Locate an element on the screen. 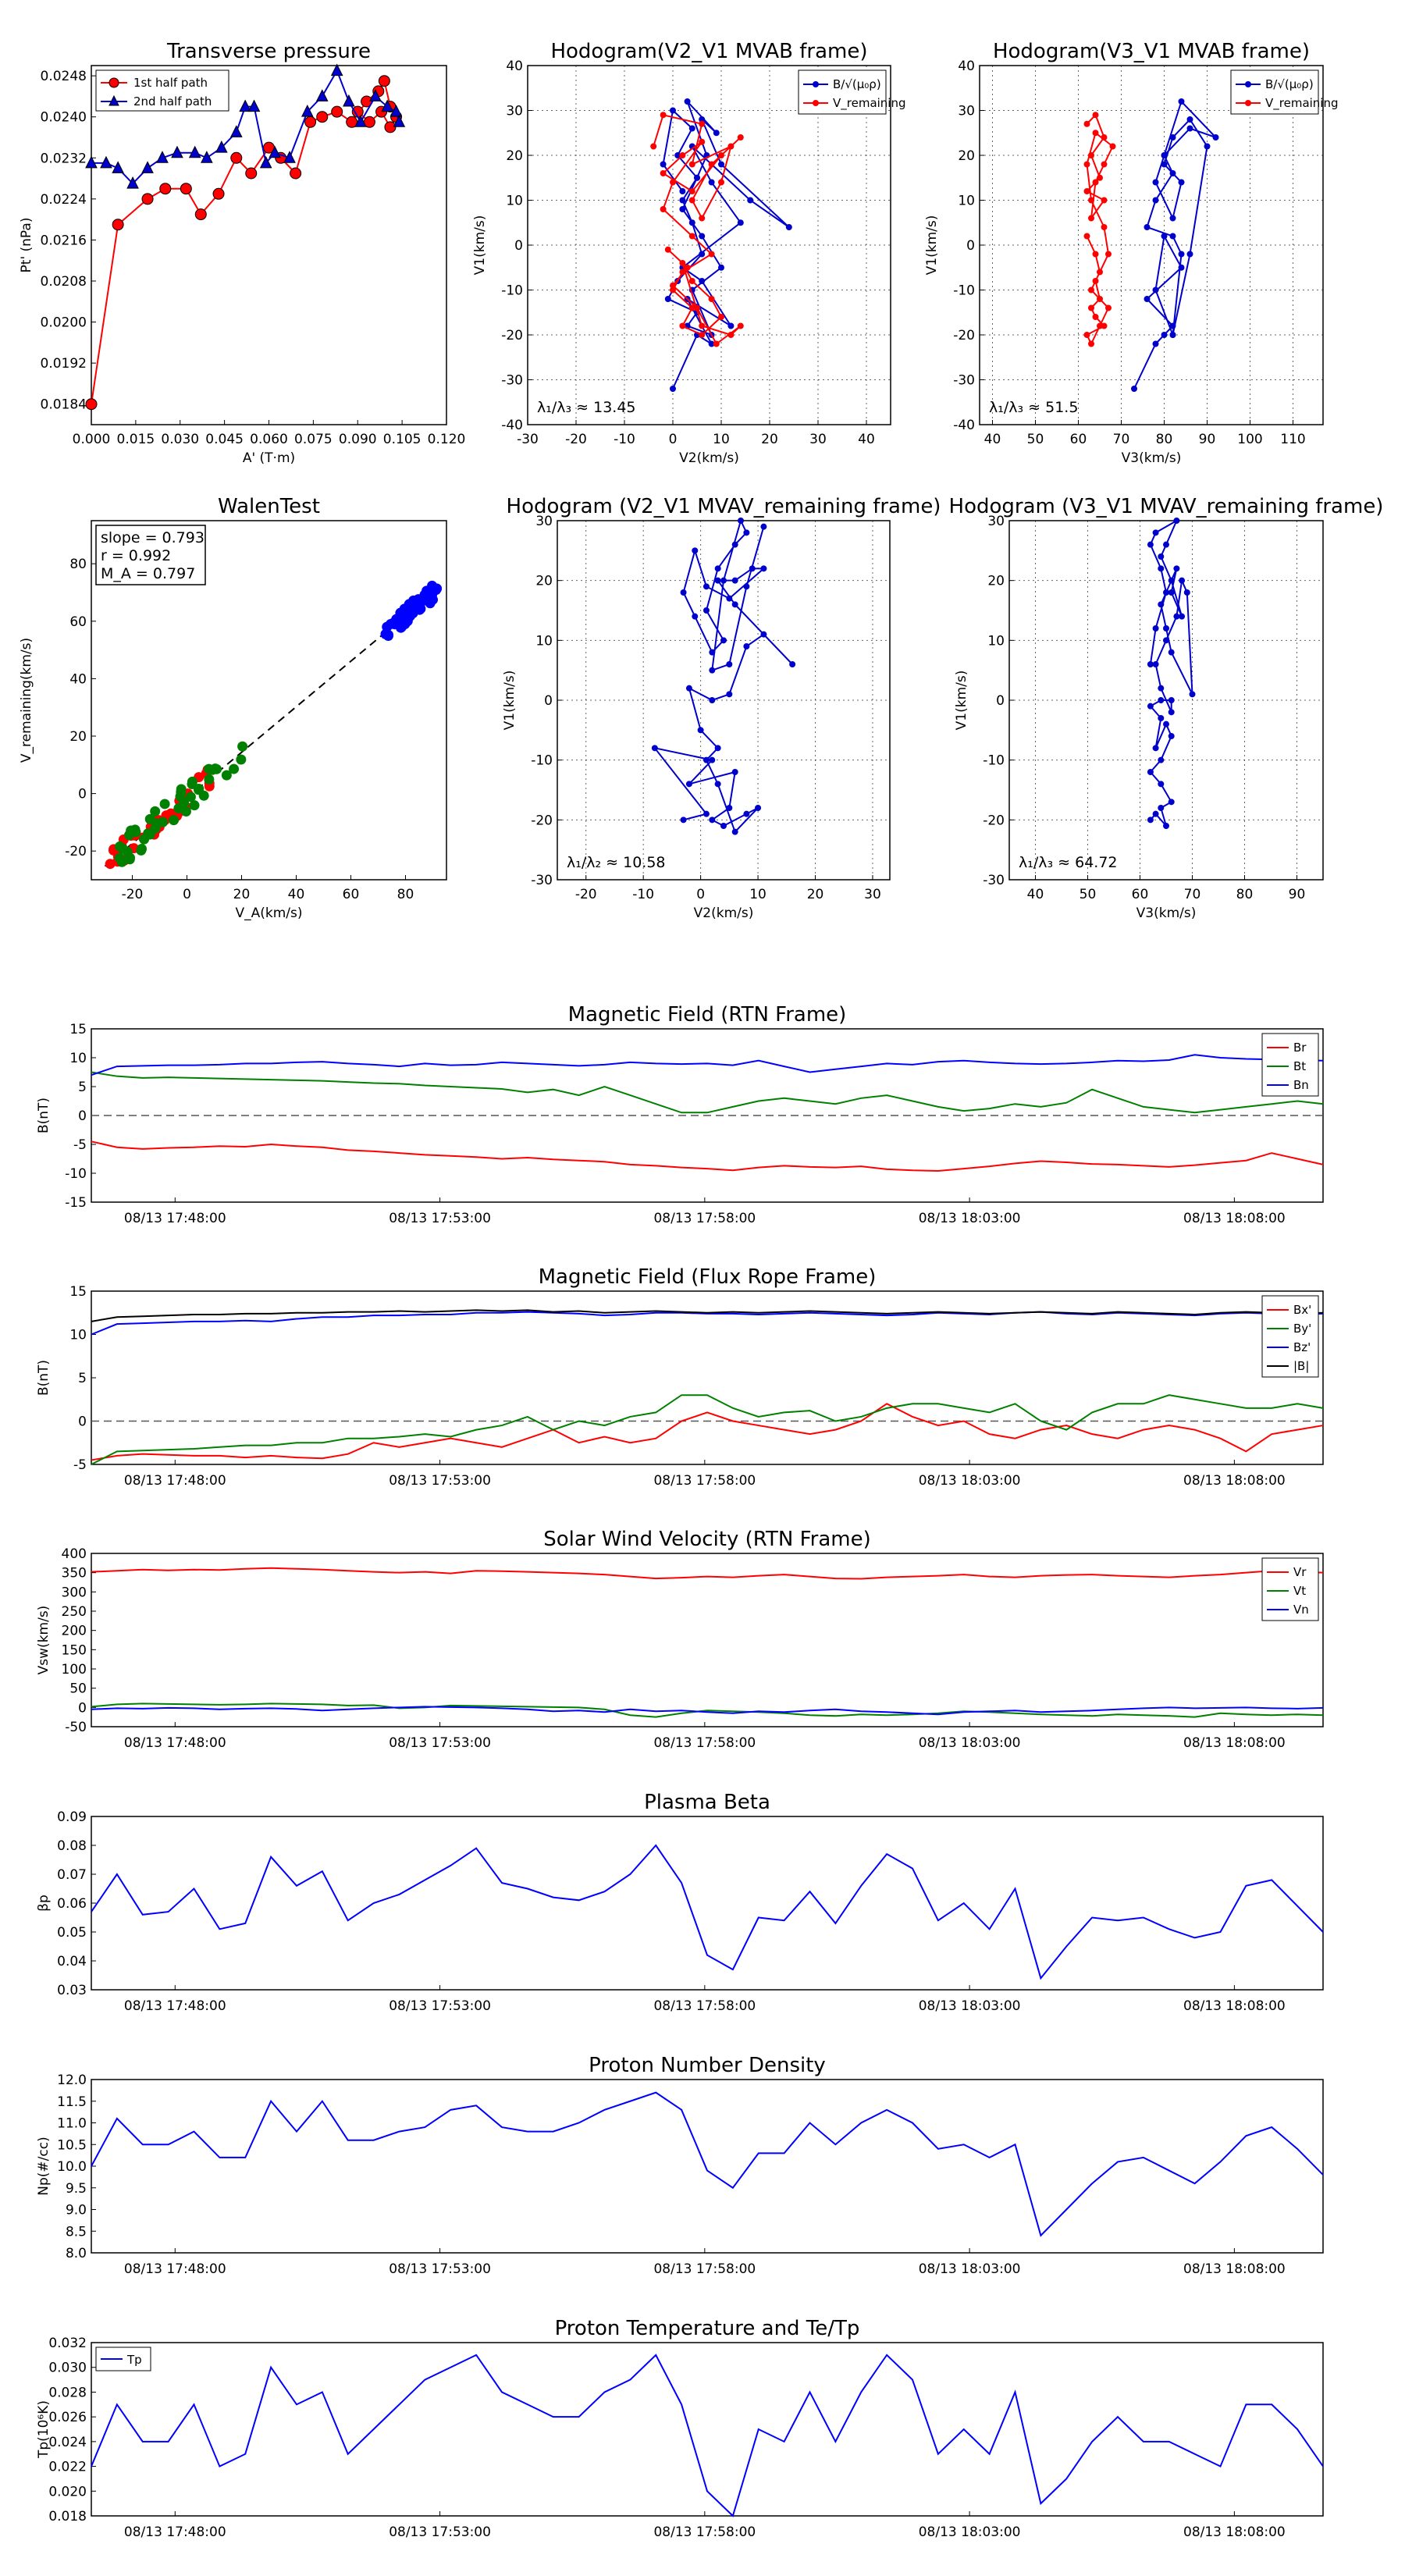  tp_temp-ytick-label: 0.032 is located at coordinates (68, 2343).